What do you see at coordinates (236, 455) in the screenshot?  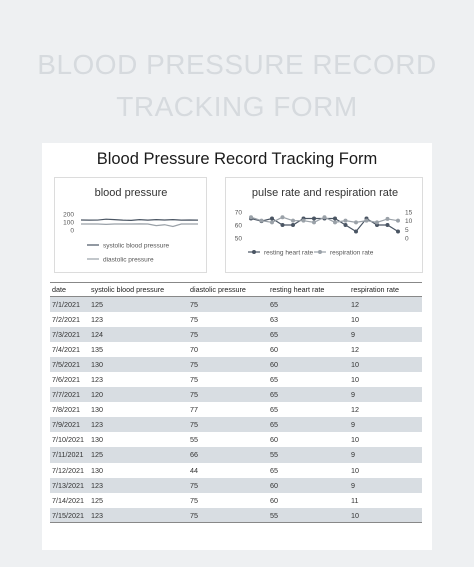 I see `table-row: 7/11/2021 125 66 55 9` at bounding box center [236, 455].